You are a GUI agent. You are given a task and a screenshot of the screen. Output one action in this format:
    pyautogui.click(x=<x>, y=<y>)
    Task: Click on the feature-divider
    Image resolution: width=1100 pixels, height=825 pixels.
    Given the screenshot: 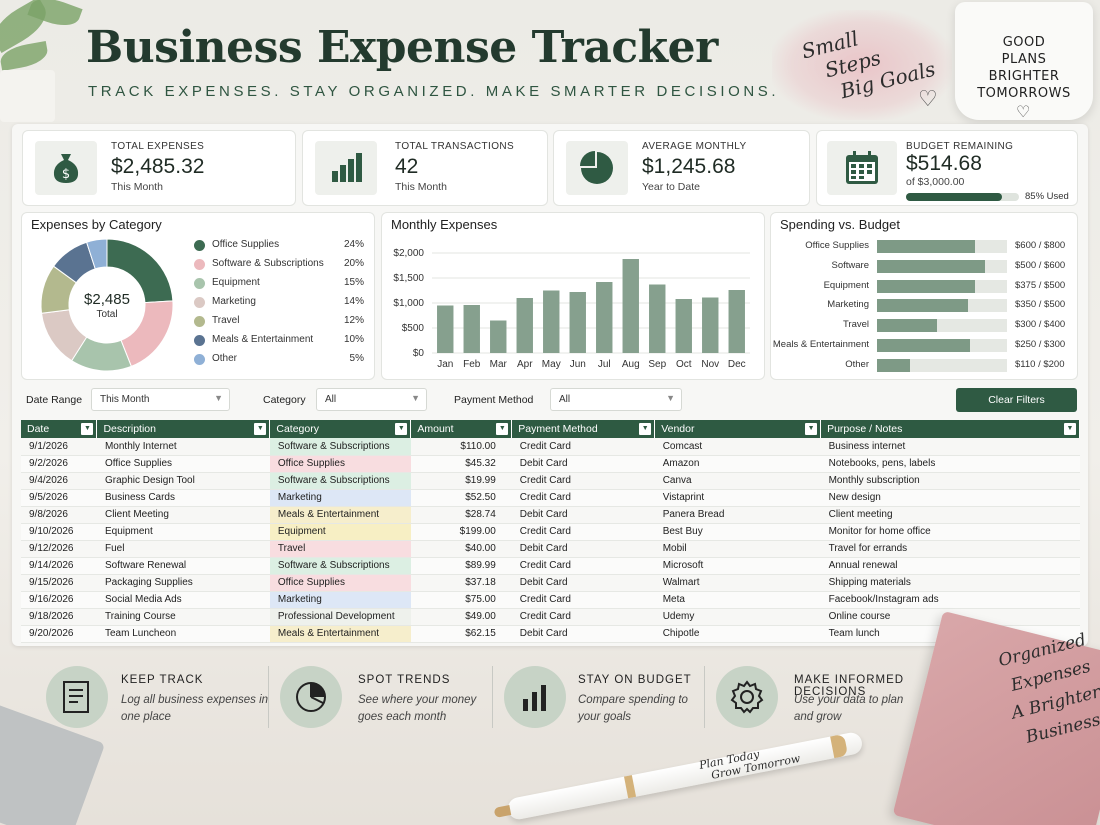 What is the action you would take?
    pyautogui.click(x=268, y=697)
    